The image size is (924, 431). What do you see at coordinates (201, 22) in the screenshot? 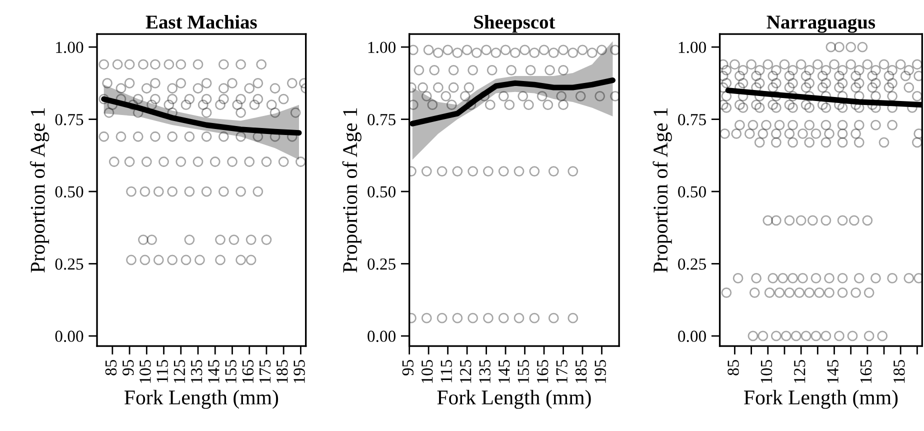
I see `chart-title: East Machias` at bounding box center [201, 22].